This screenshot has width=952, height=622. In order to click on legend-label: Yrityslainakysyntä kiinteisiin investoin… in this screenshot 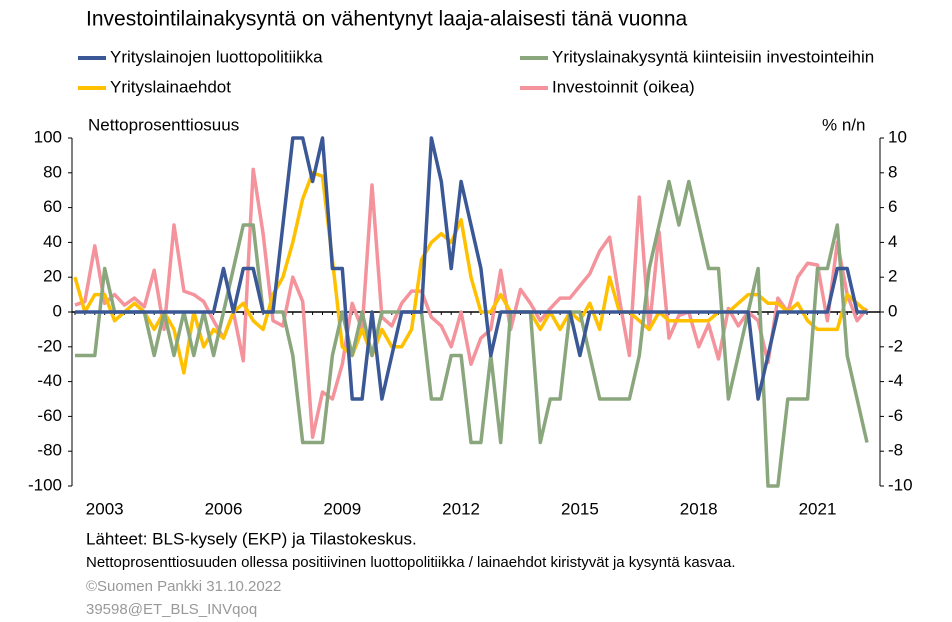, I will do `click(713, 56)`.